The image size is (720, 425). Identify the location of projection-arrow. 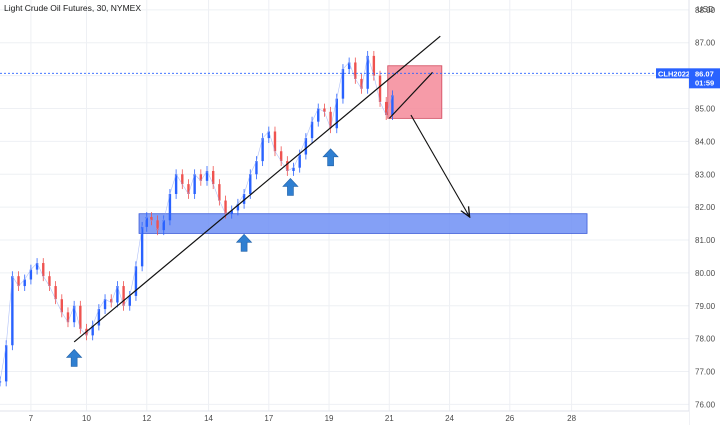
(440, 165).